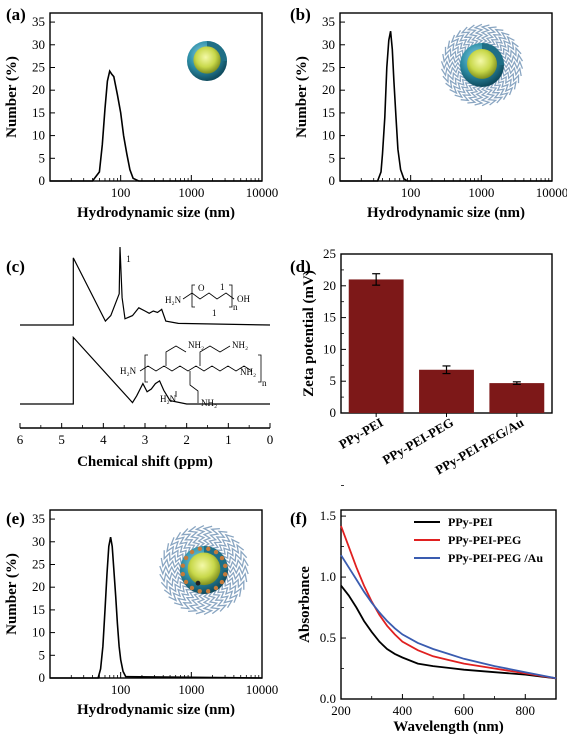 Image resolution: width=567 pixels, height=734 pixels. What do you see at coordinates (103, 439) in the screenshot?
I see `x-tick-label: 4` at bounding box center [103, 439].